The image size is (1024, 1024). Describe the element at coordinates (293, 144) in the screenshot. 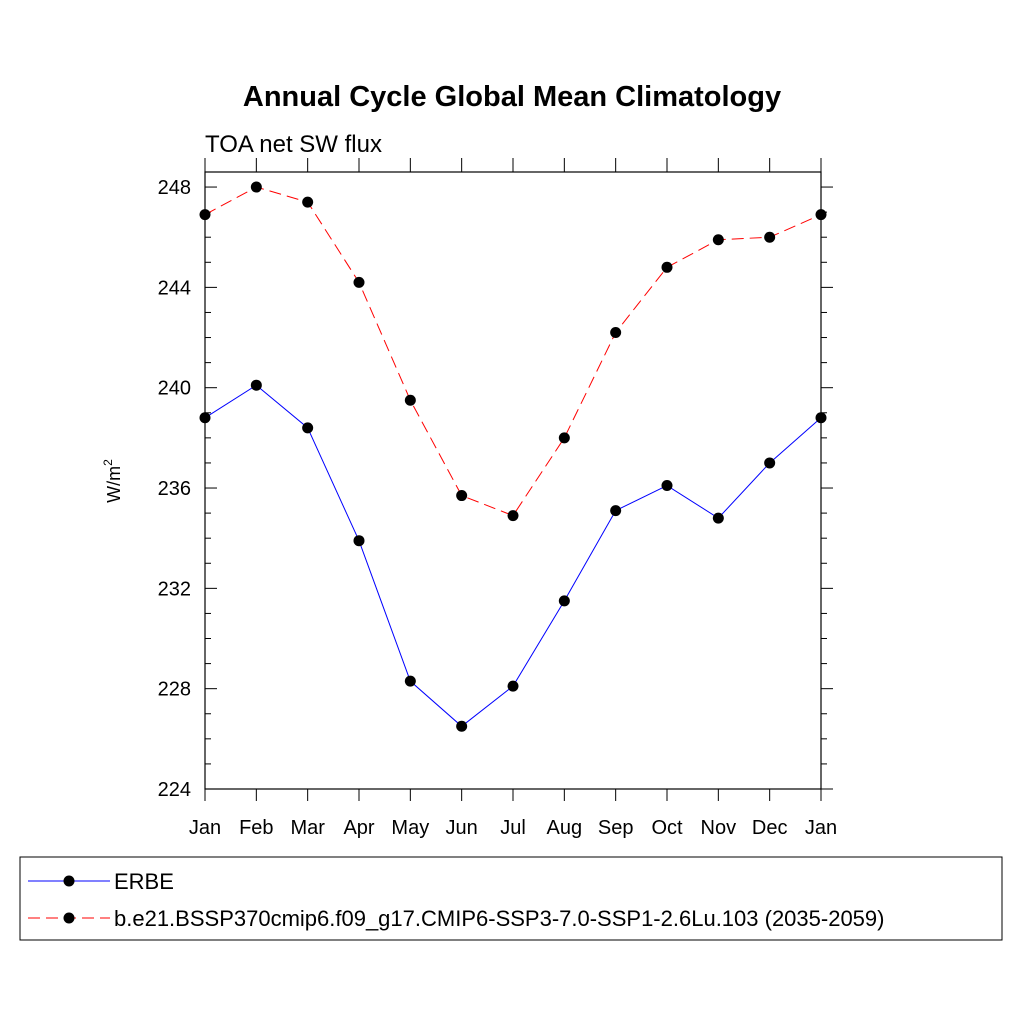

I see `chart-subtitle: TOA net SW flux` at that location.